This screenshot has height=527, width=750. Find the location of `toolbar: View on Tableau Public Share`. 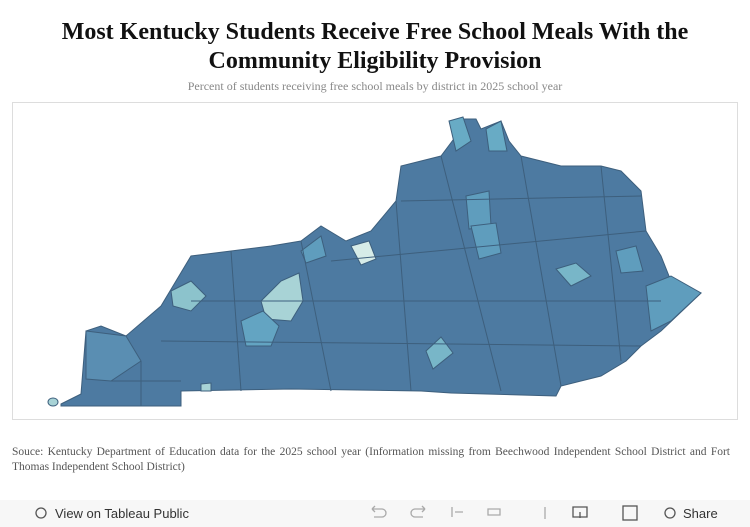

toolbar: View on Tableau Public Share is located at coordinates (375, 513).